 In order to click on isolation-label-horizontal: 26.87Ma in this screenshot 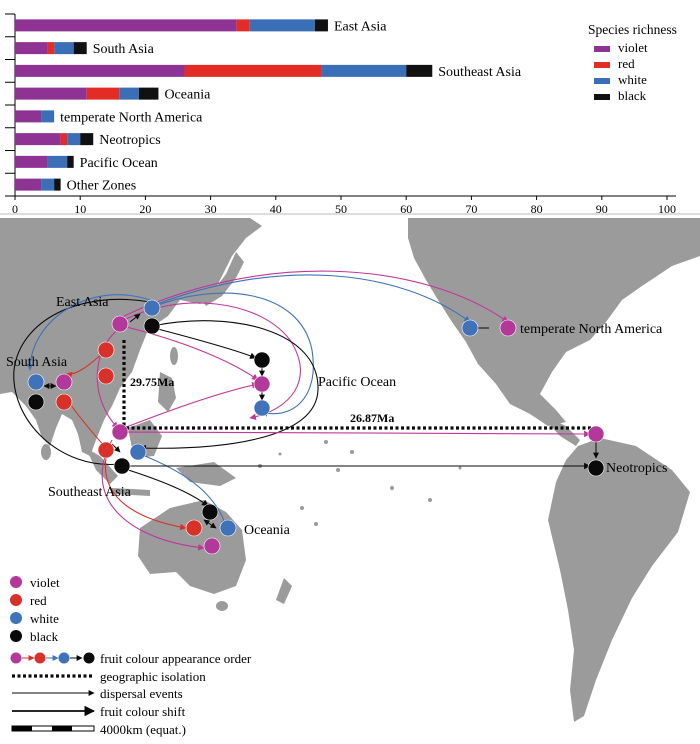, I will do `click(372, 418)`.